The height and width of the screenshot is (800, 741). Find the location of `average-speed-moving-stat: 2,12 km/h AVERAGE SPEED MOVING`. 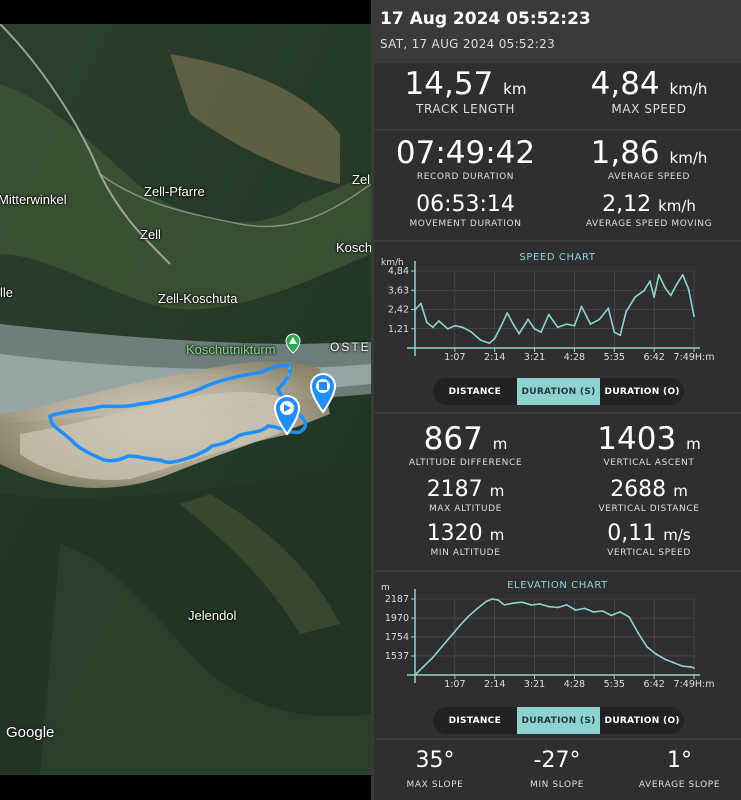

average-speed-moving-stat: 2,12 km/h AVERAGE SPEED MOVING is located at coordinates (649, 211).